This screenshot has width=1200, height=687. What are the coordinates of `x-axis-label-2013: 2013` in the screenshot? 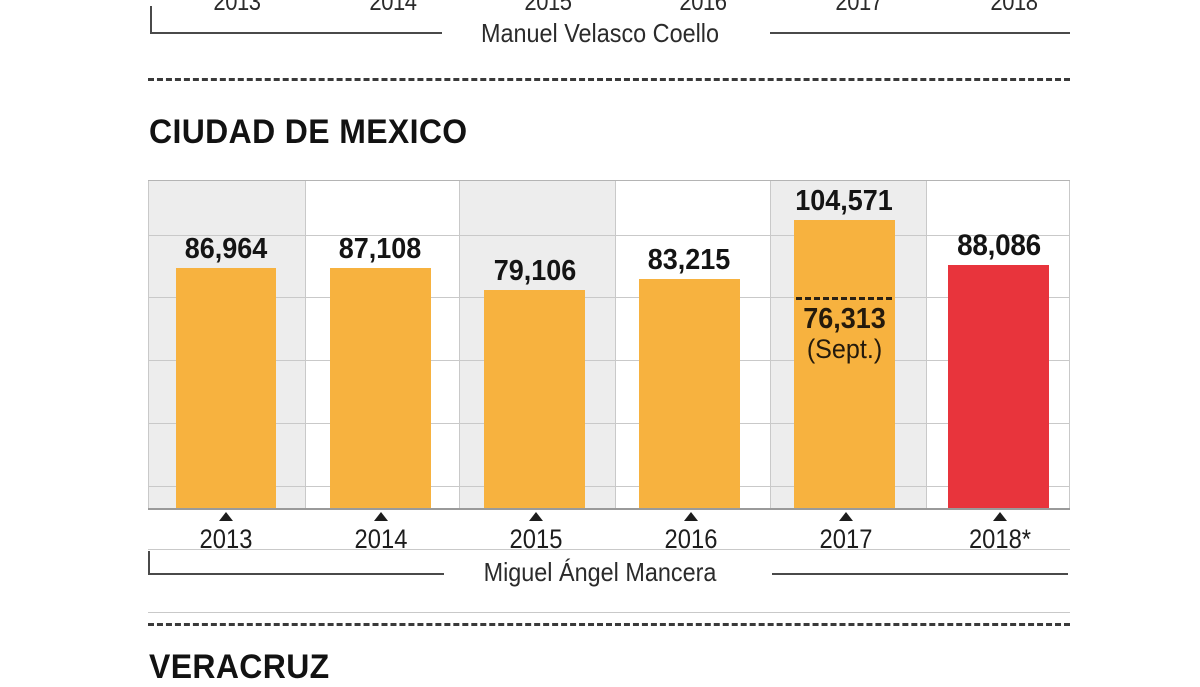 It's located at (226, 539).